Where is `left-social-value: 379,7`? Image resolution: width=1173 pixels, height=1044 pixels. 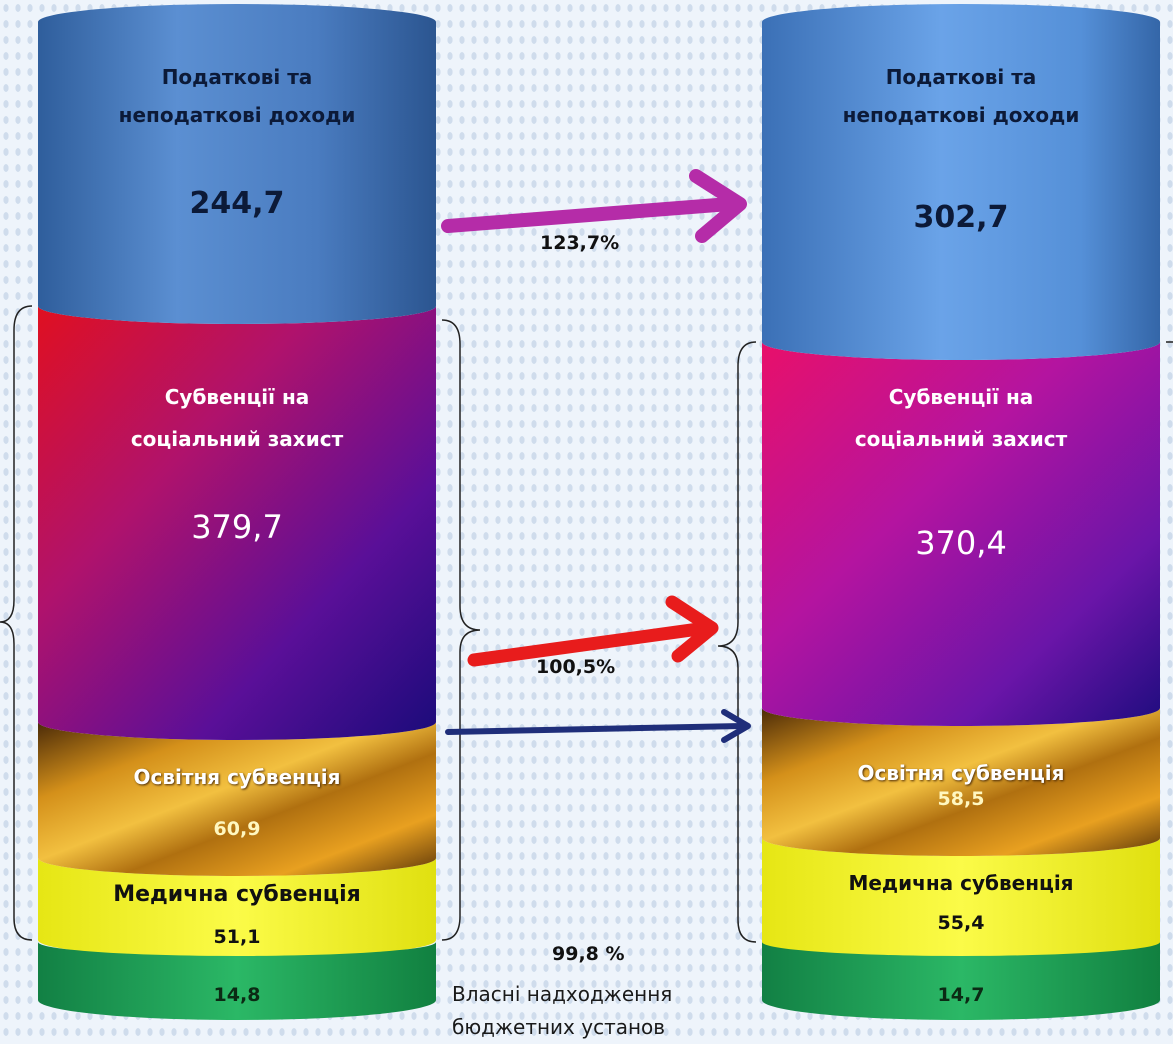 left-social-value: 379,7 is located at coordinates (237, 527).